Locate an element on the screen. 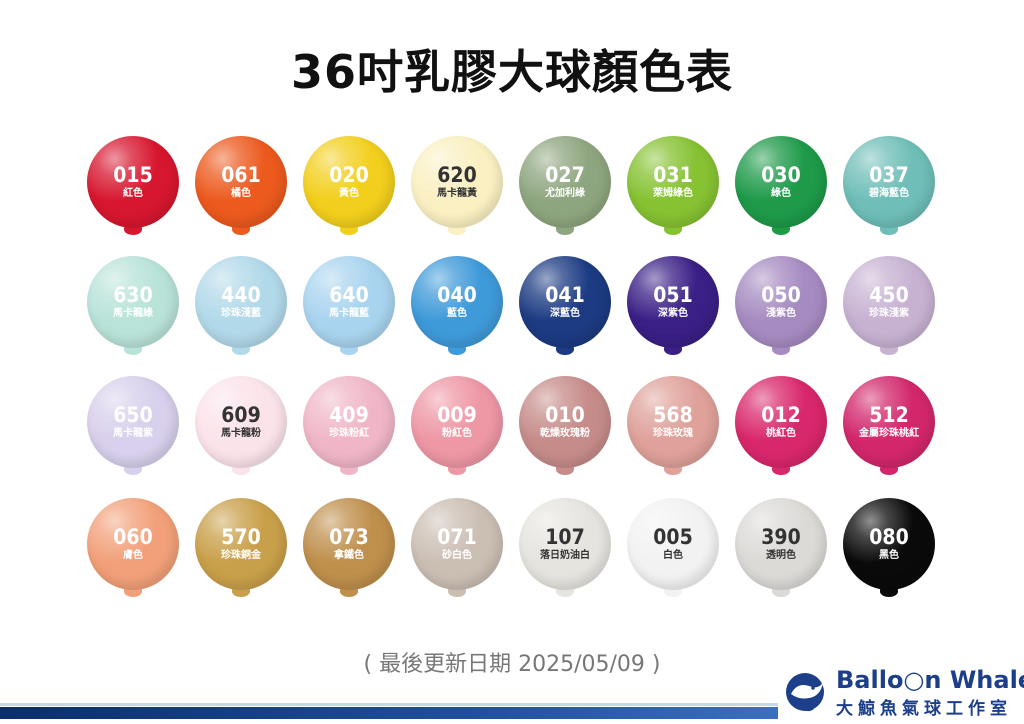 The image size is (1024, 724). balloon-color-name: 紅色 is located at coordinates (133, 193).